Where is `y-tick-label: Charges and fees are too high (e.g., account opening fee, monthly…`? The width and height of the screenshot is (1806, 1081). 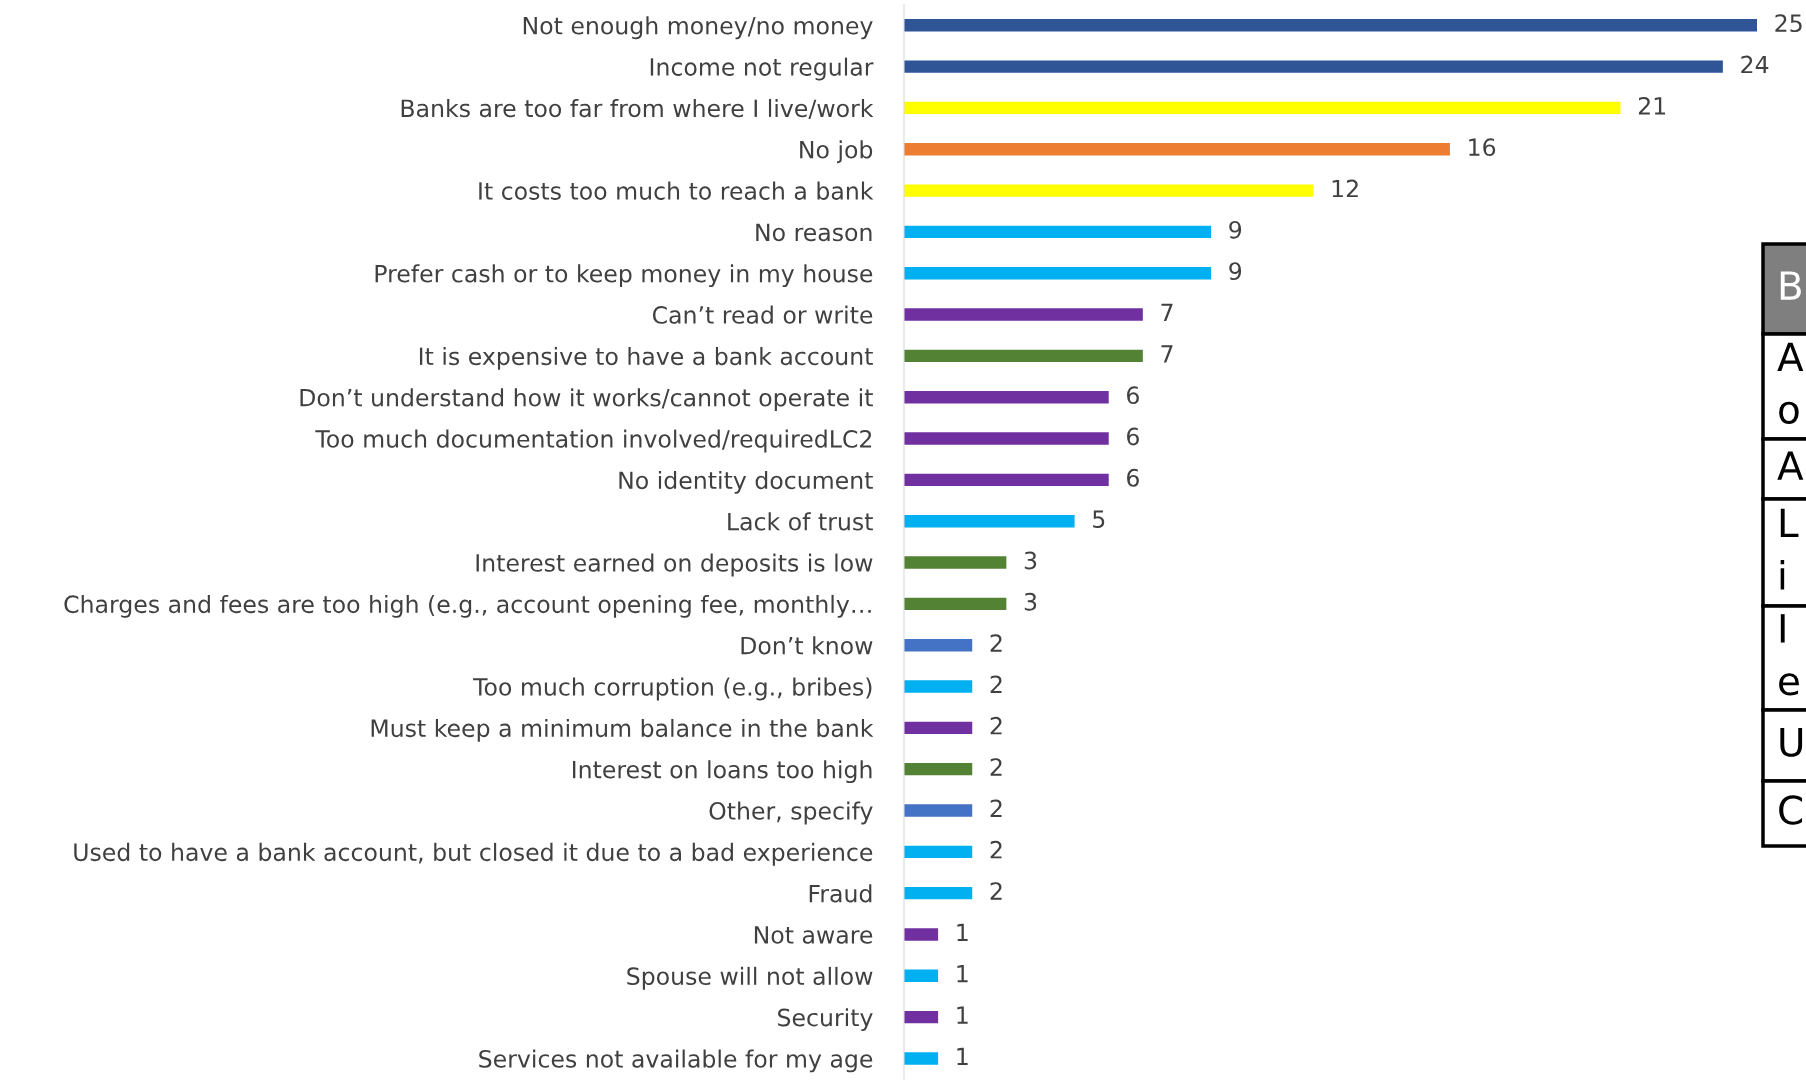
y-tick-label: Charges and fees are too high (e.g., account opening fee, monthly… is located at coordinates (467, 606).